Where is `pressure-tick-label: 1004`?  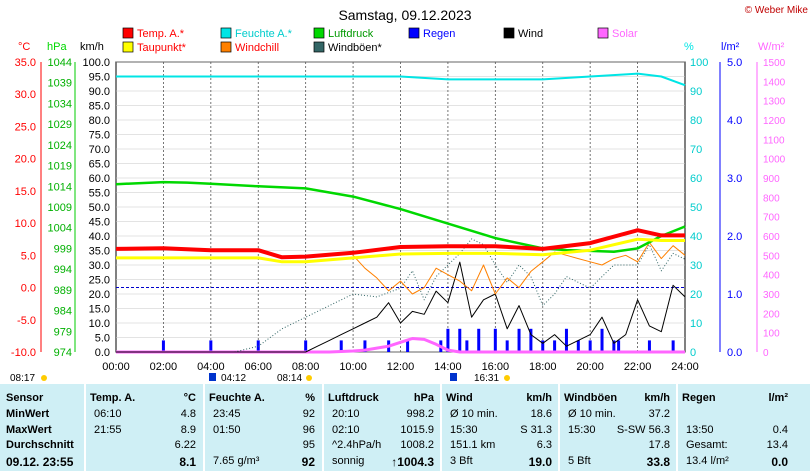
pressure-tick-label: 1004 is located at coordinates (60, 229).